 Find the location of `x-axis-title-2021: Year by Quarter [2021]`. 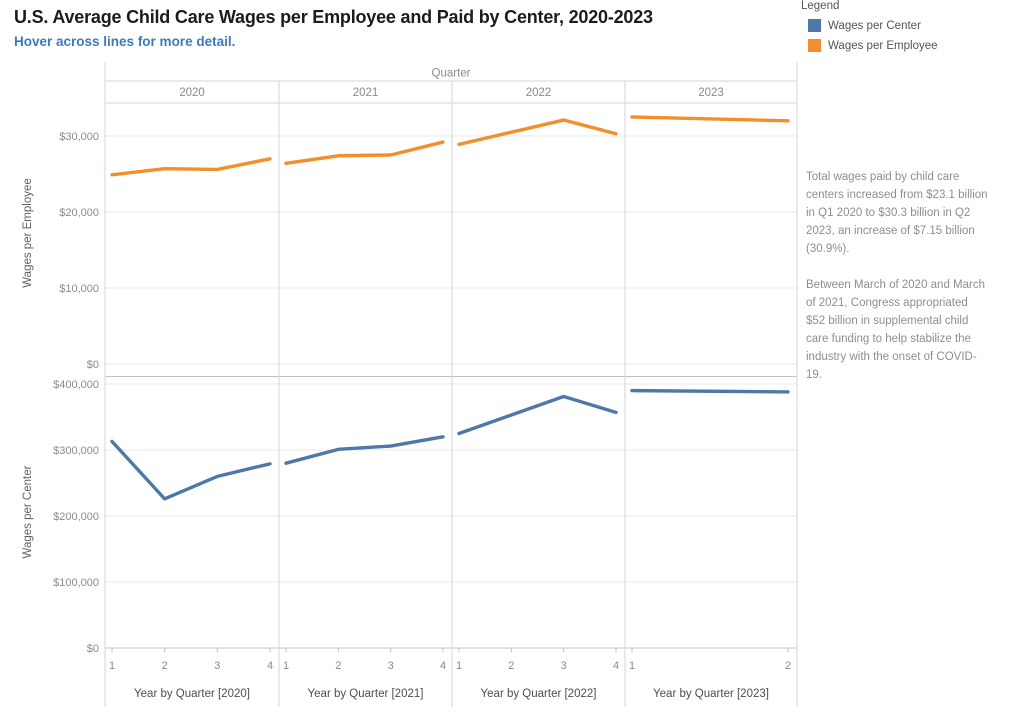

x-axis-title-2021: Year by Quarter [2021] is located at coordinates (366, 694).